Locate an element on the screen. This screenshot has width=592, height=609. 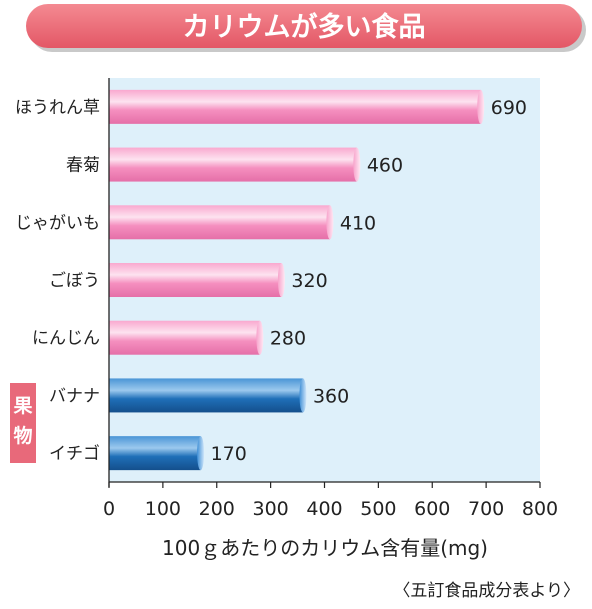
x-axis-label: 100ｇあたりのカリウム含有量(mg) is located at coordinates (325, 548).